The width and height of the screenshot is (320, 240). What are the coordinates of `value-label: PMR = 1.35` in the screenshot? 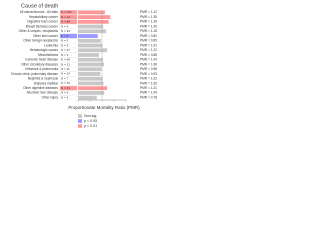 It's located at (148, 17).